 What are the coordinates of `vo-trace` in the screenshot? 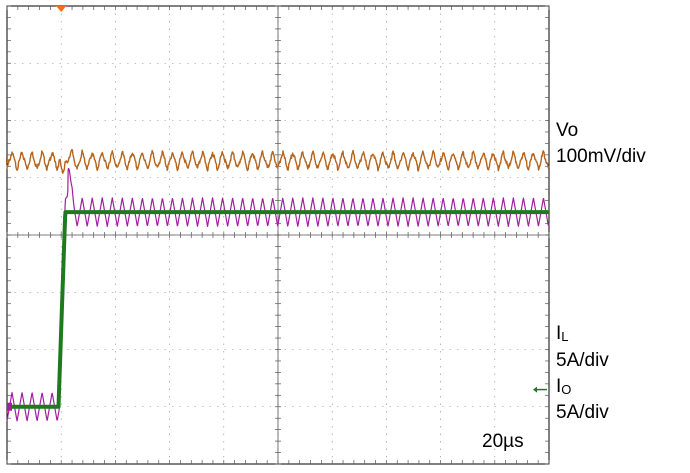 It's located at (278, 161).